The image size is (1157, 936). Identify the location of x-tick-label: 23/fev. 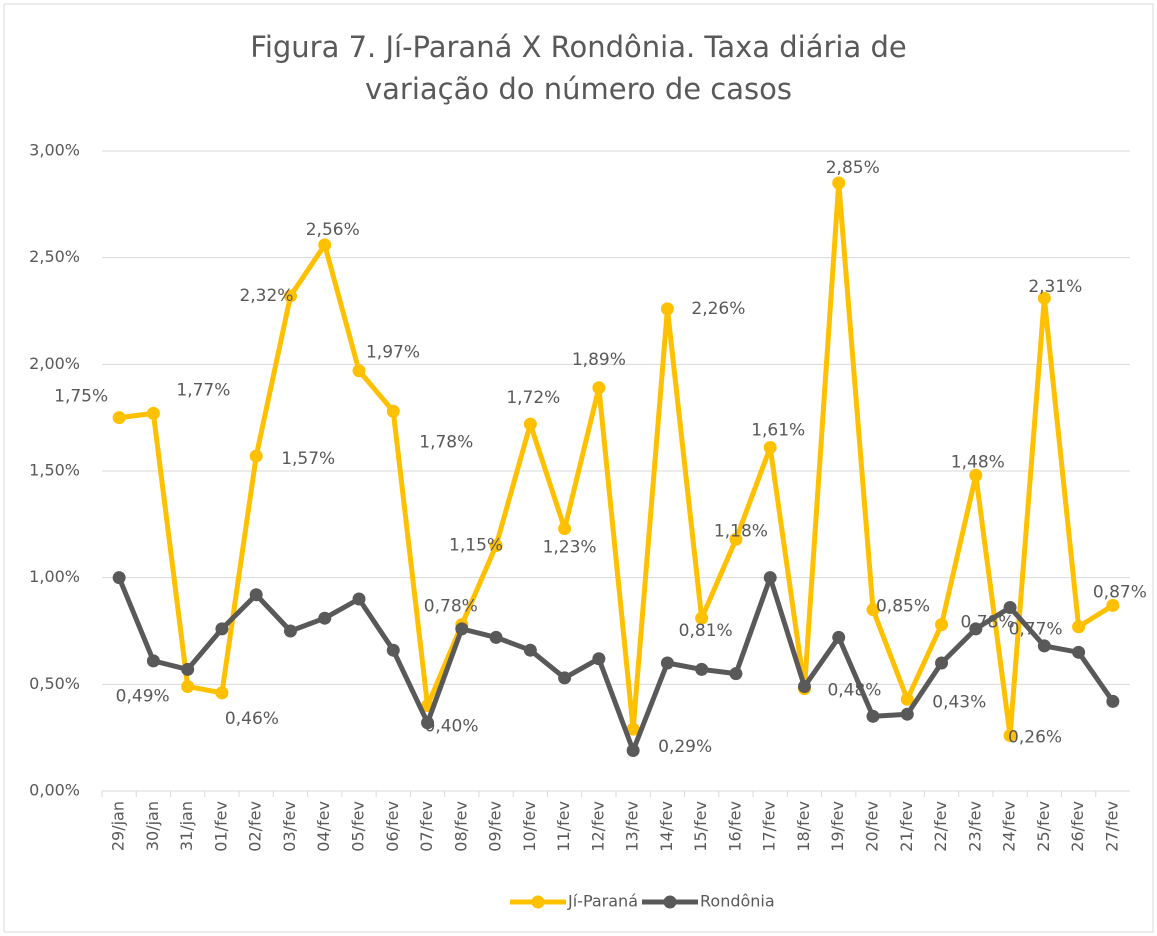
(974, 826).